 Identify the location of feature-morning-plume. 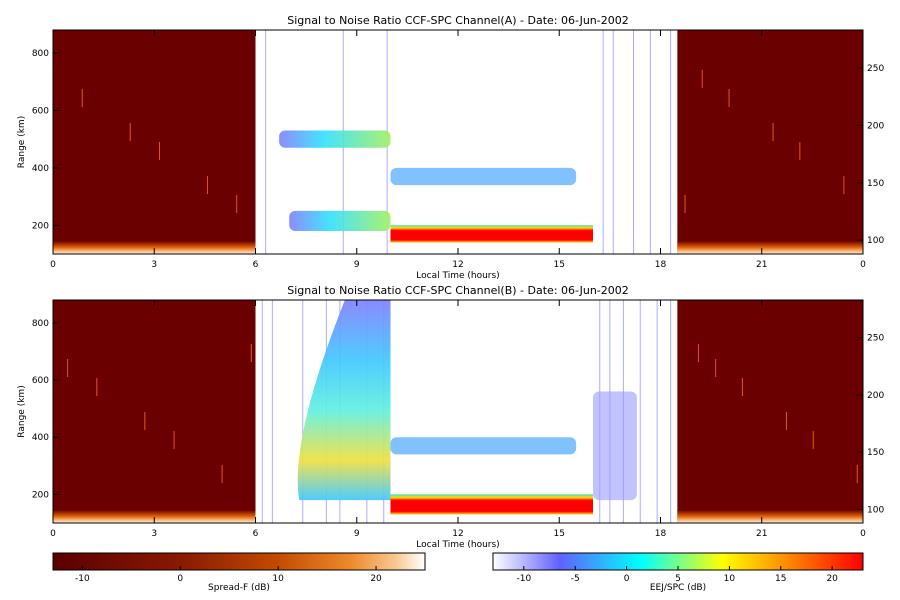
(344, 400).